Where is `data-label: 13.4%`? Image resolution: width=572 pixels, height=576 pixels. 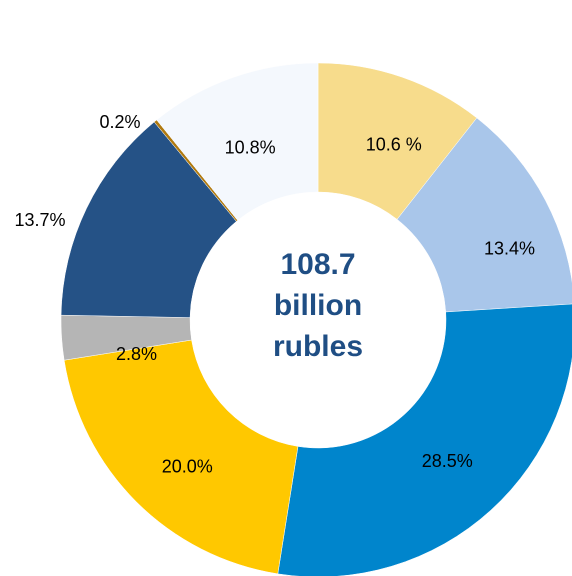
data-label: 13.4% is located at coordinates (509, 248).